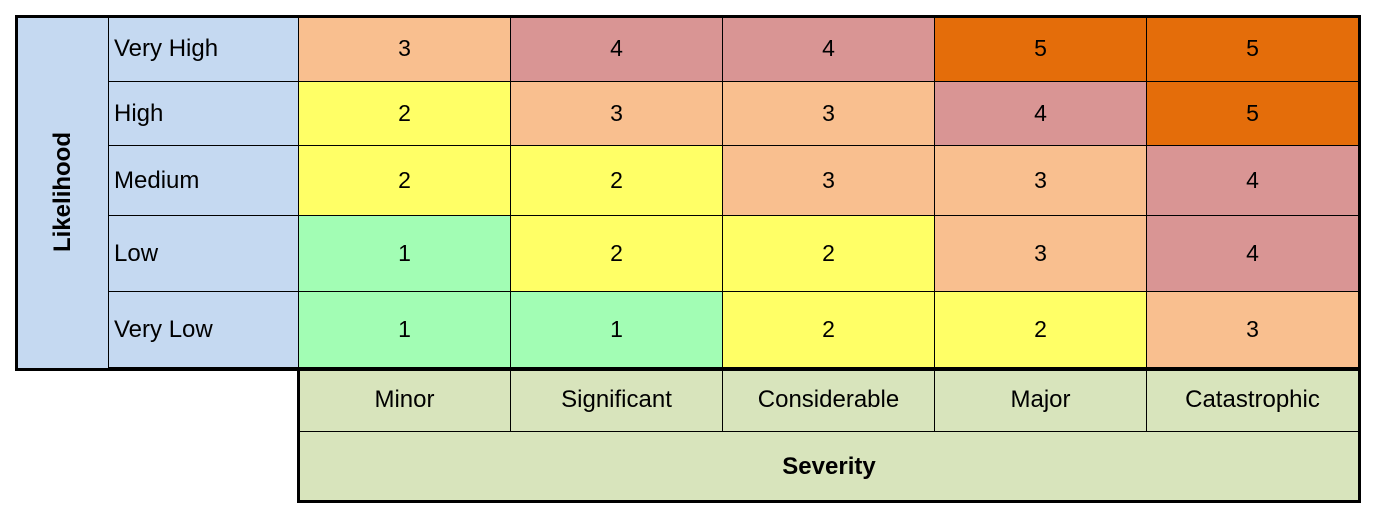 Image resolution: width=1375 pixels, height=520 pixels. What do you see at coordinates (204, 181) in the screenshot?
I see `likelihood-label: Medium` at bounding box center [204, 181].